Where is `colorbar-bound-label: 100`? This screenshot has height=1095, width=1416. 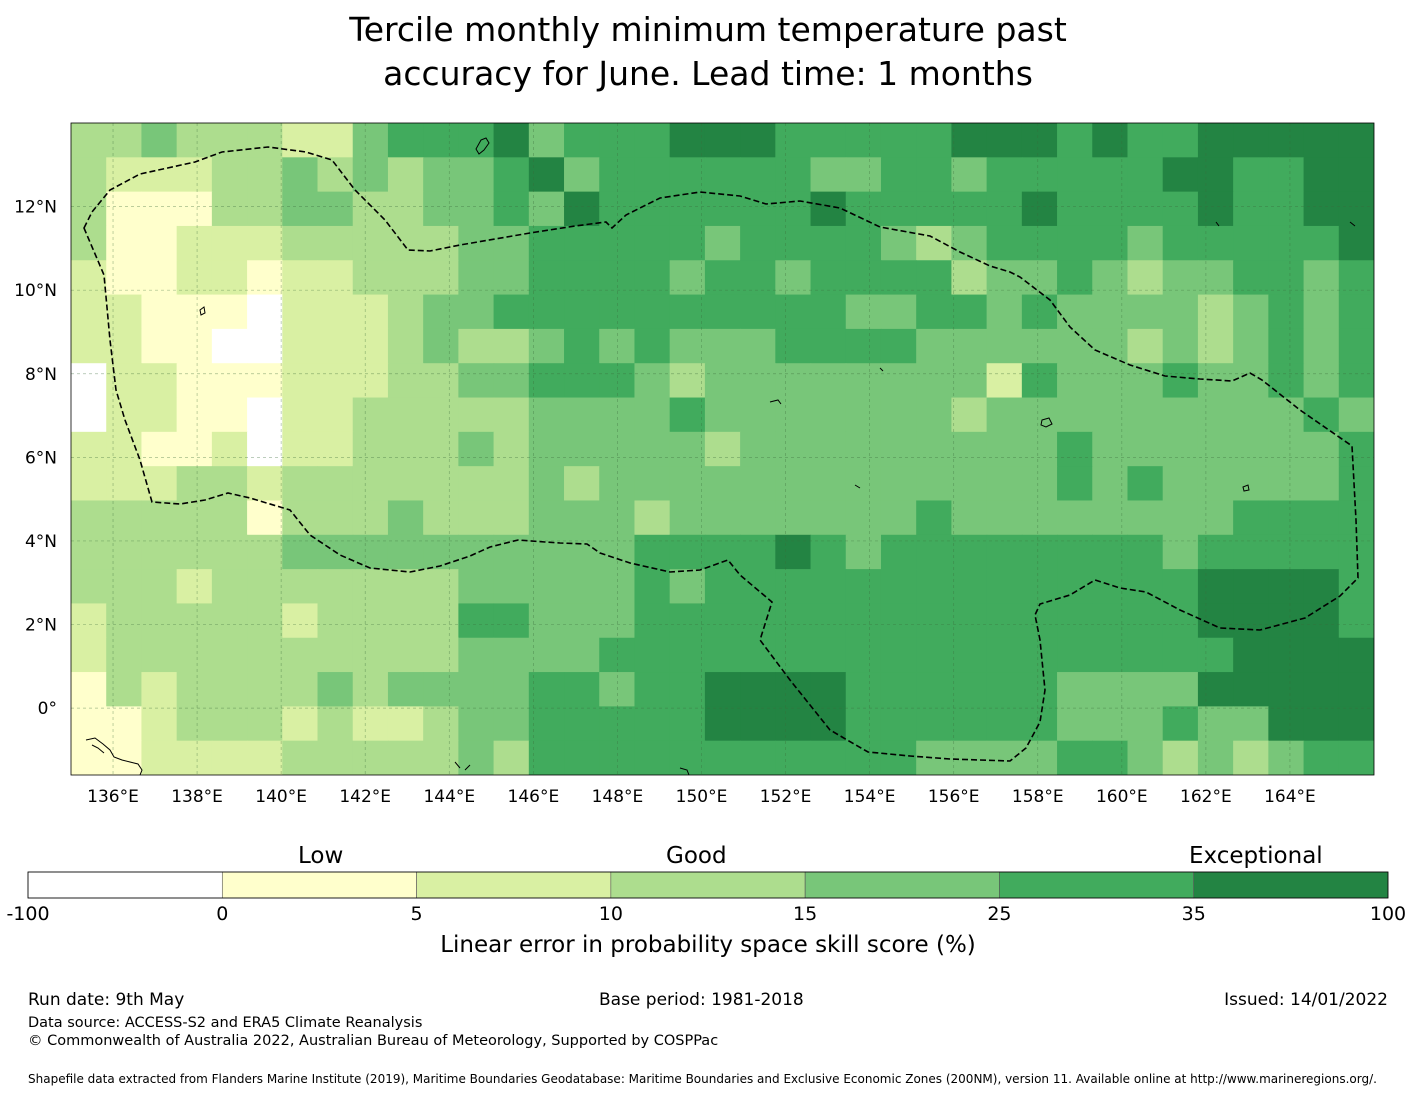 colorbar-bound-label: 100 is located at coordinates (1388, 914).